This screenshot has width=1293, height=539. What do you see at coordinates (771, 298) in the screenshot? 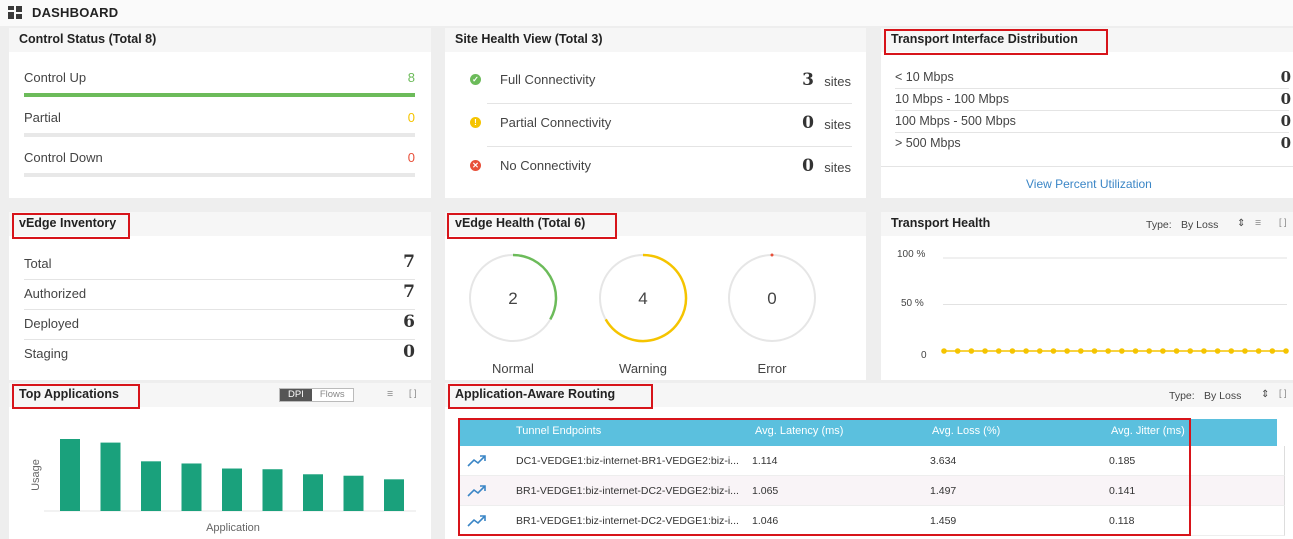
I see `gauge-value: 0` at bounding box center [771, 298].